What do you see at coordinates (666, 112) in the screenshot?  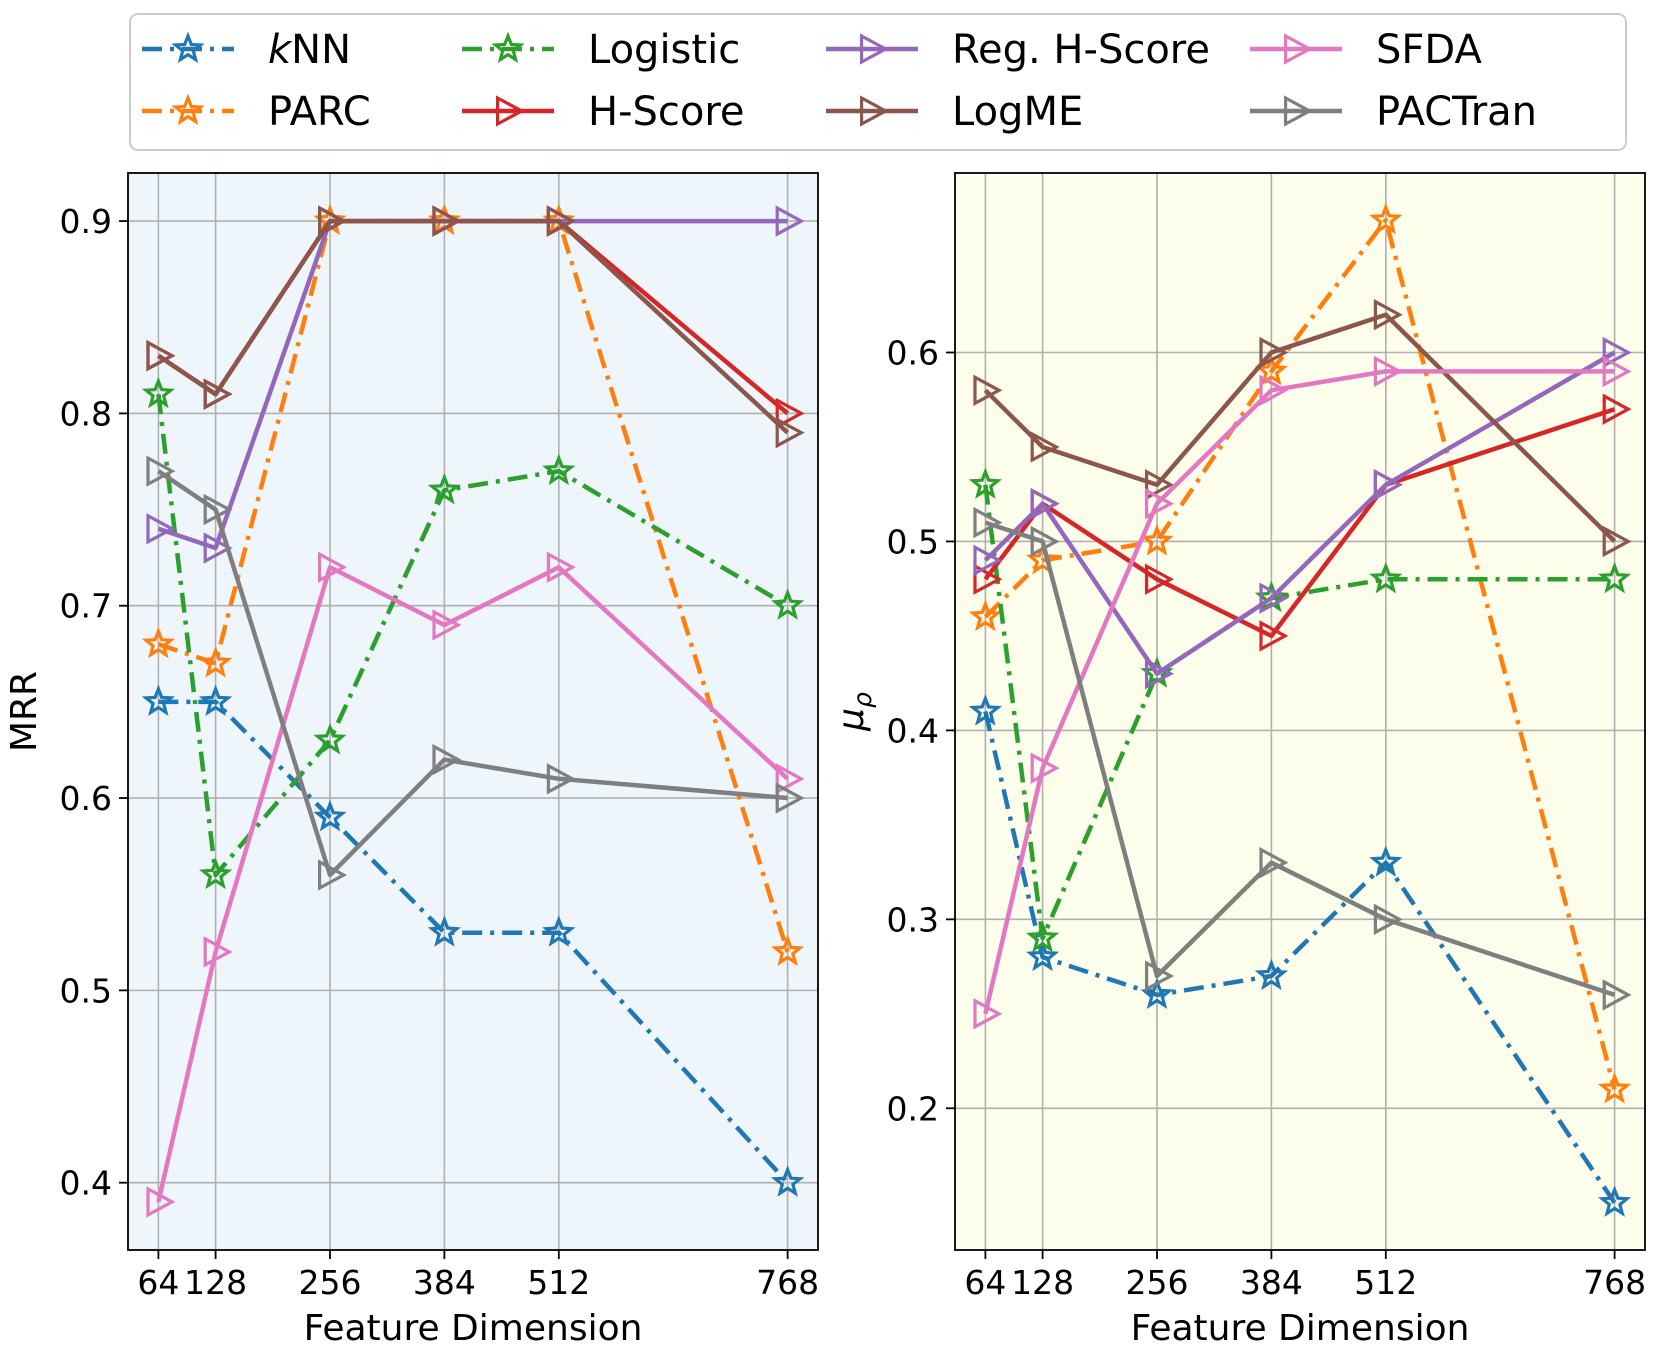 I see `legend-label-h-score: H-Score` at bounding box center [666, 112].